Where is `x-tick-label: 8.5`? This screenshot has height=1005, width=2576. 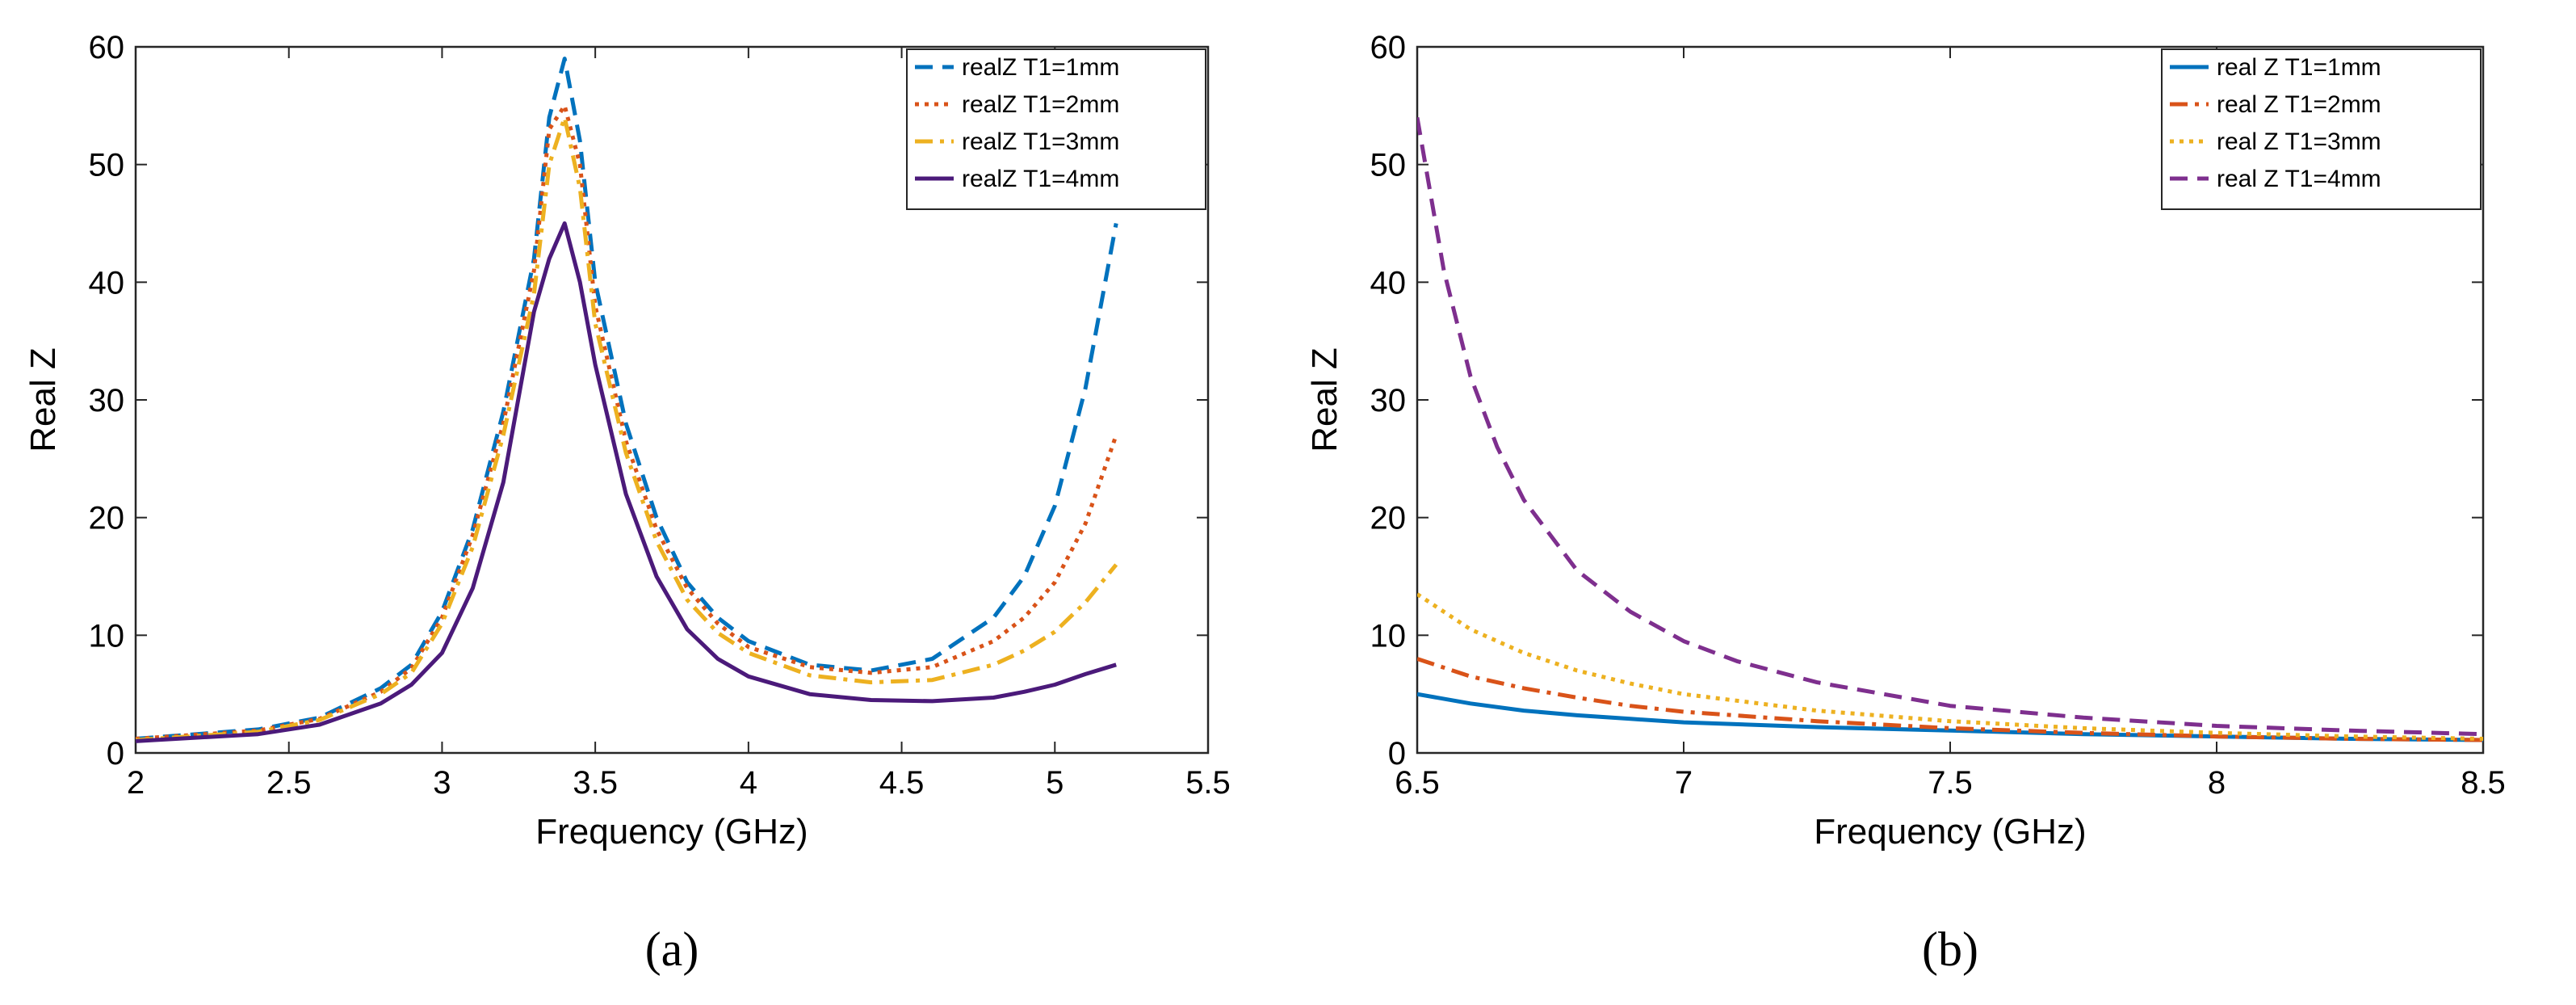
x-tick-label: 8.5 is located at coordinates (2483, 783).